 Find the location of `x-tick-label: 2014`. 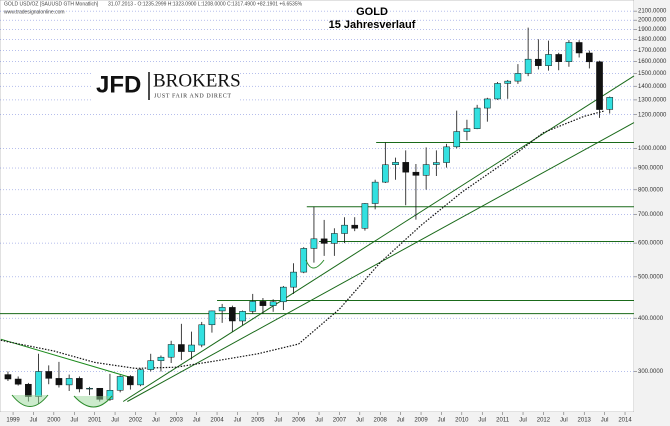

x-tick-label: 2014 is located at coordinates (625, 421).